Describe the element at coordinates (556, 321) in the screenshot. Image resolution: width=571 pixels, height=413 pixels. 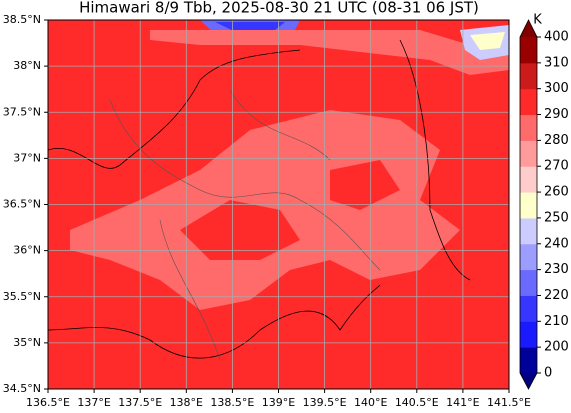
I see `colorbar-tick-label: 210` at that location.